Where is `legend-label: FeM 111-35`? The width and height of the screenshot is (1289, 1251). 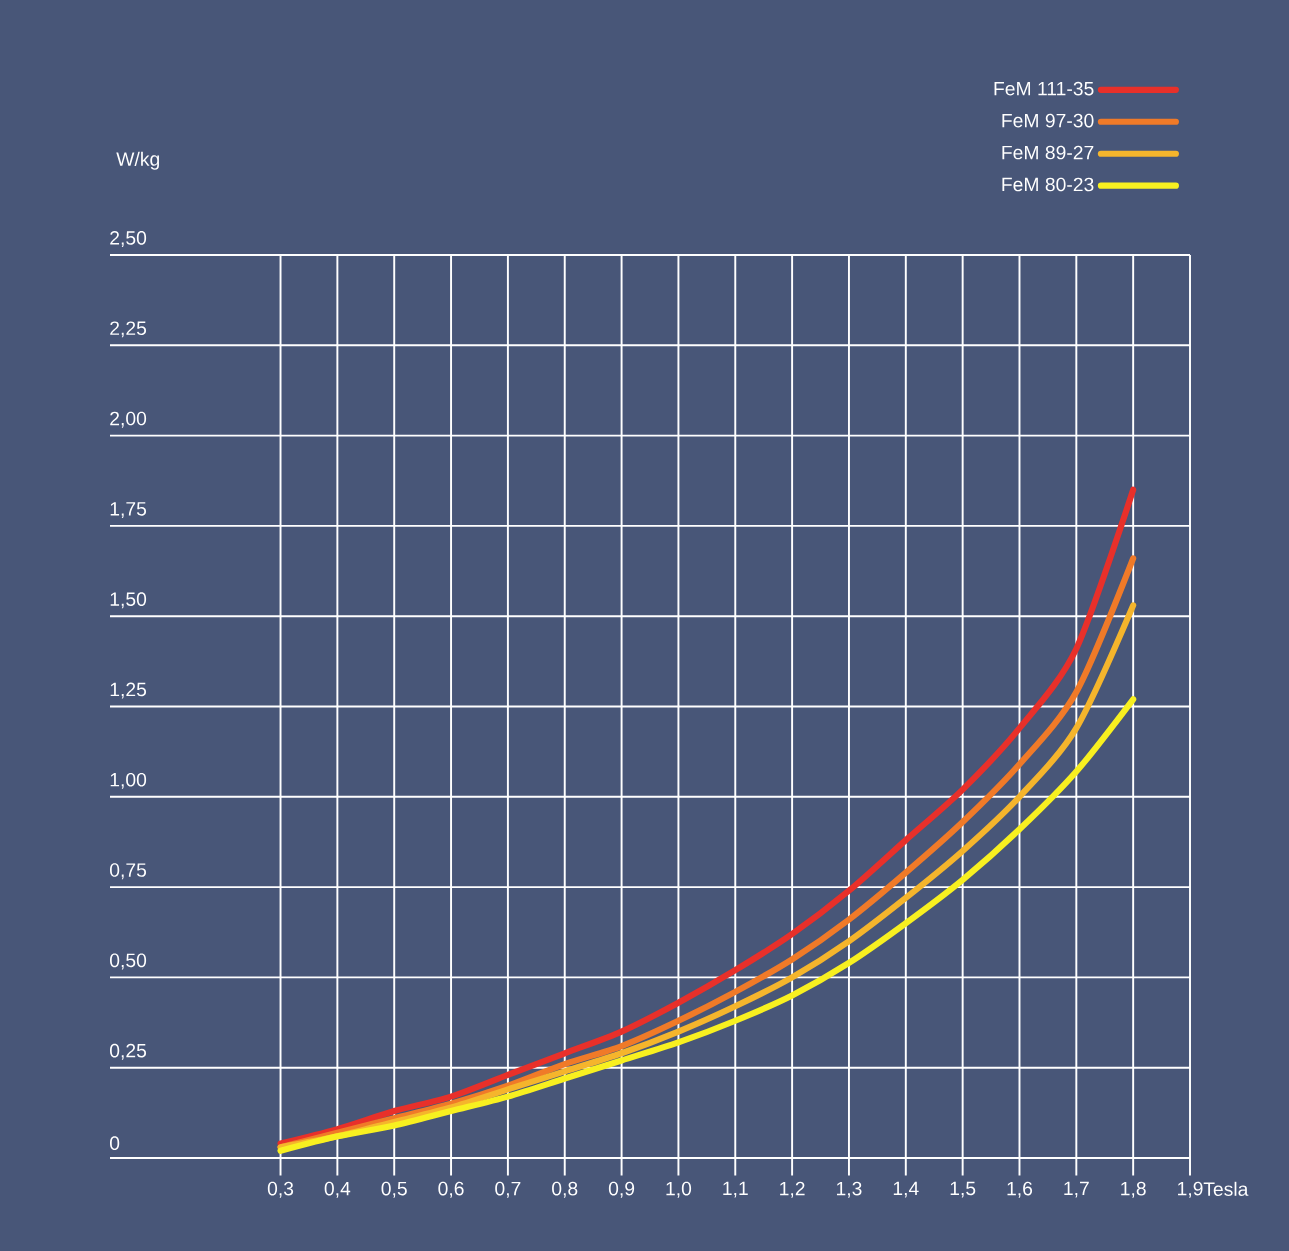 legend-label: FeM 111-35 is located at coordinates (1044, 88).